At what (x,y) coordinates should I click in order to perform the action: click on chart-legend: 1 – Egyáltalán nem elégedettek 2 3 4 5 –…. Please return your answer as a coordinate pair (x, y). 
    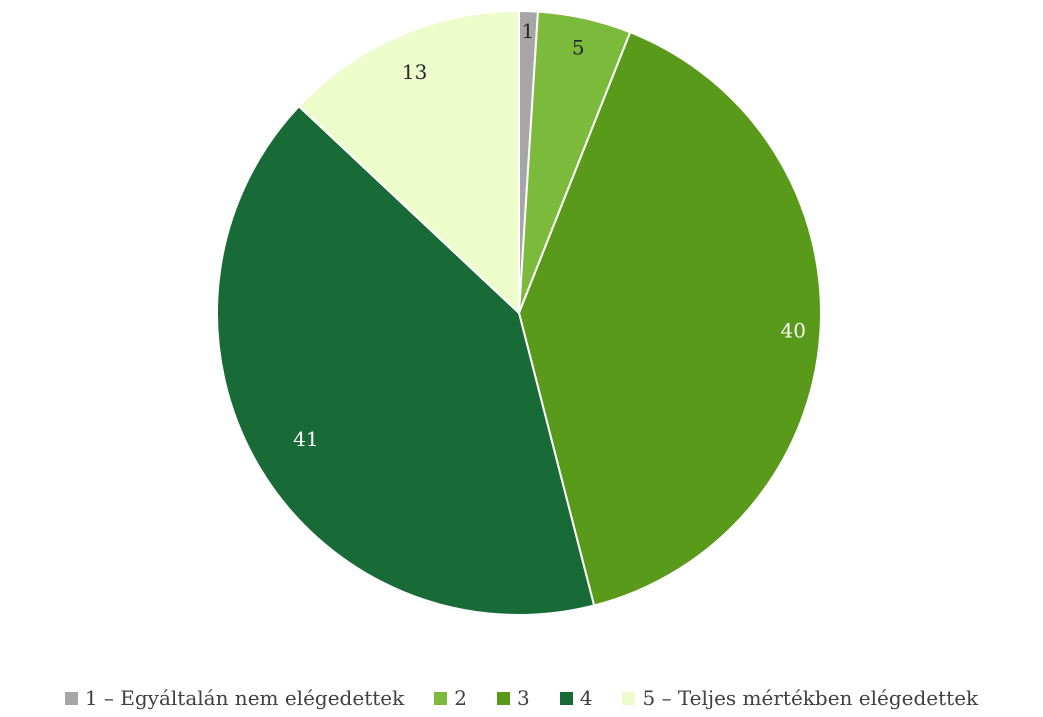
    Looking at the image, I should click on (521, 698).